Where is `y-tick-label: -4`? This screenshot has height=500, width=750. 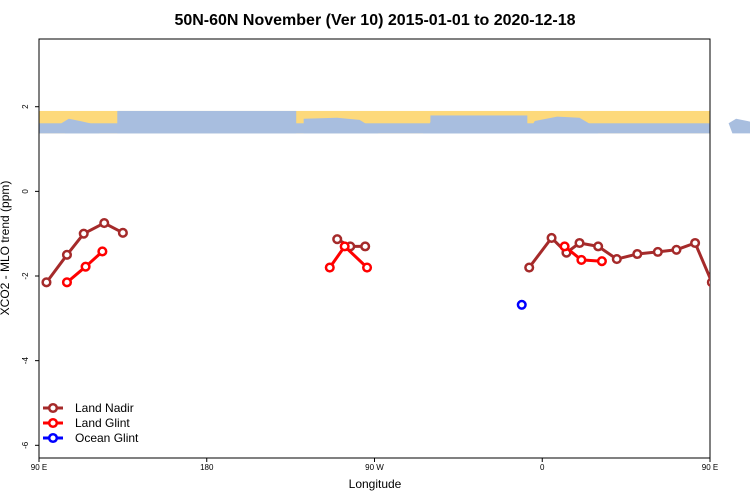 y-tick-label: -4 is located at coordinates (25, 361).